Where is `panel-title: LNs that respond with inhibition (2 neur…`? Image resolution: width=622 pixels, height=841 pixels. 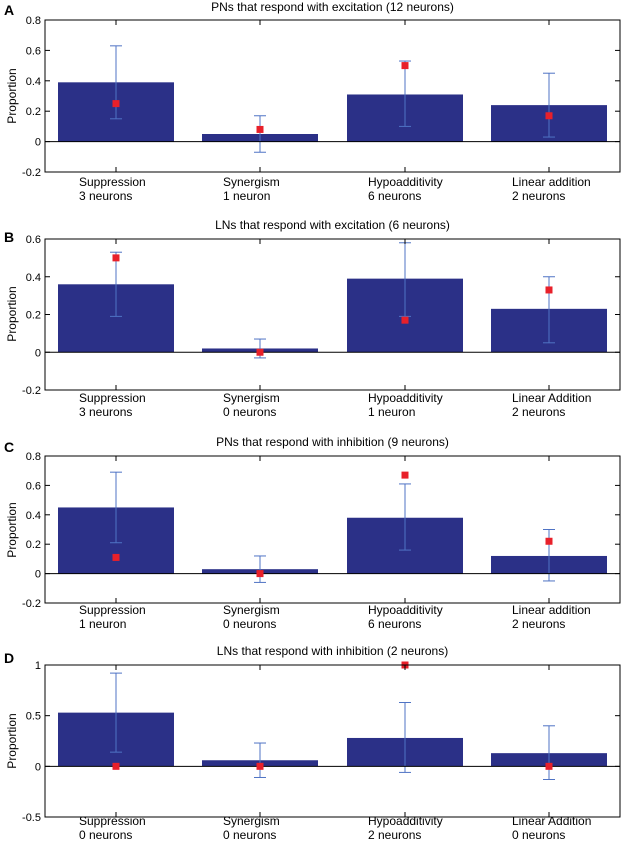
panel-title: LNs that respond with inhibition (2 neur… is located at coordinates (332, 651).